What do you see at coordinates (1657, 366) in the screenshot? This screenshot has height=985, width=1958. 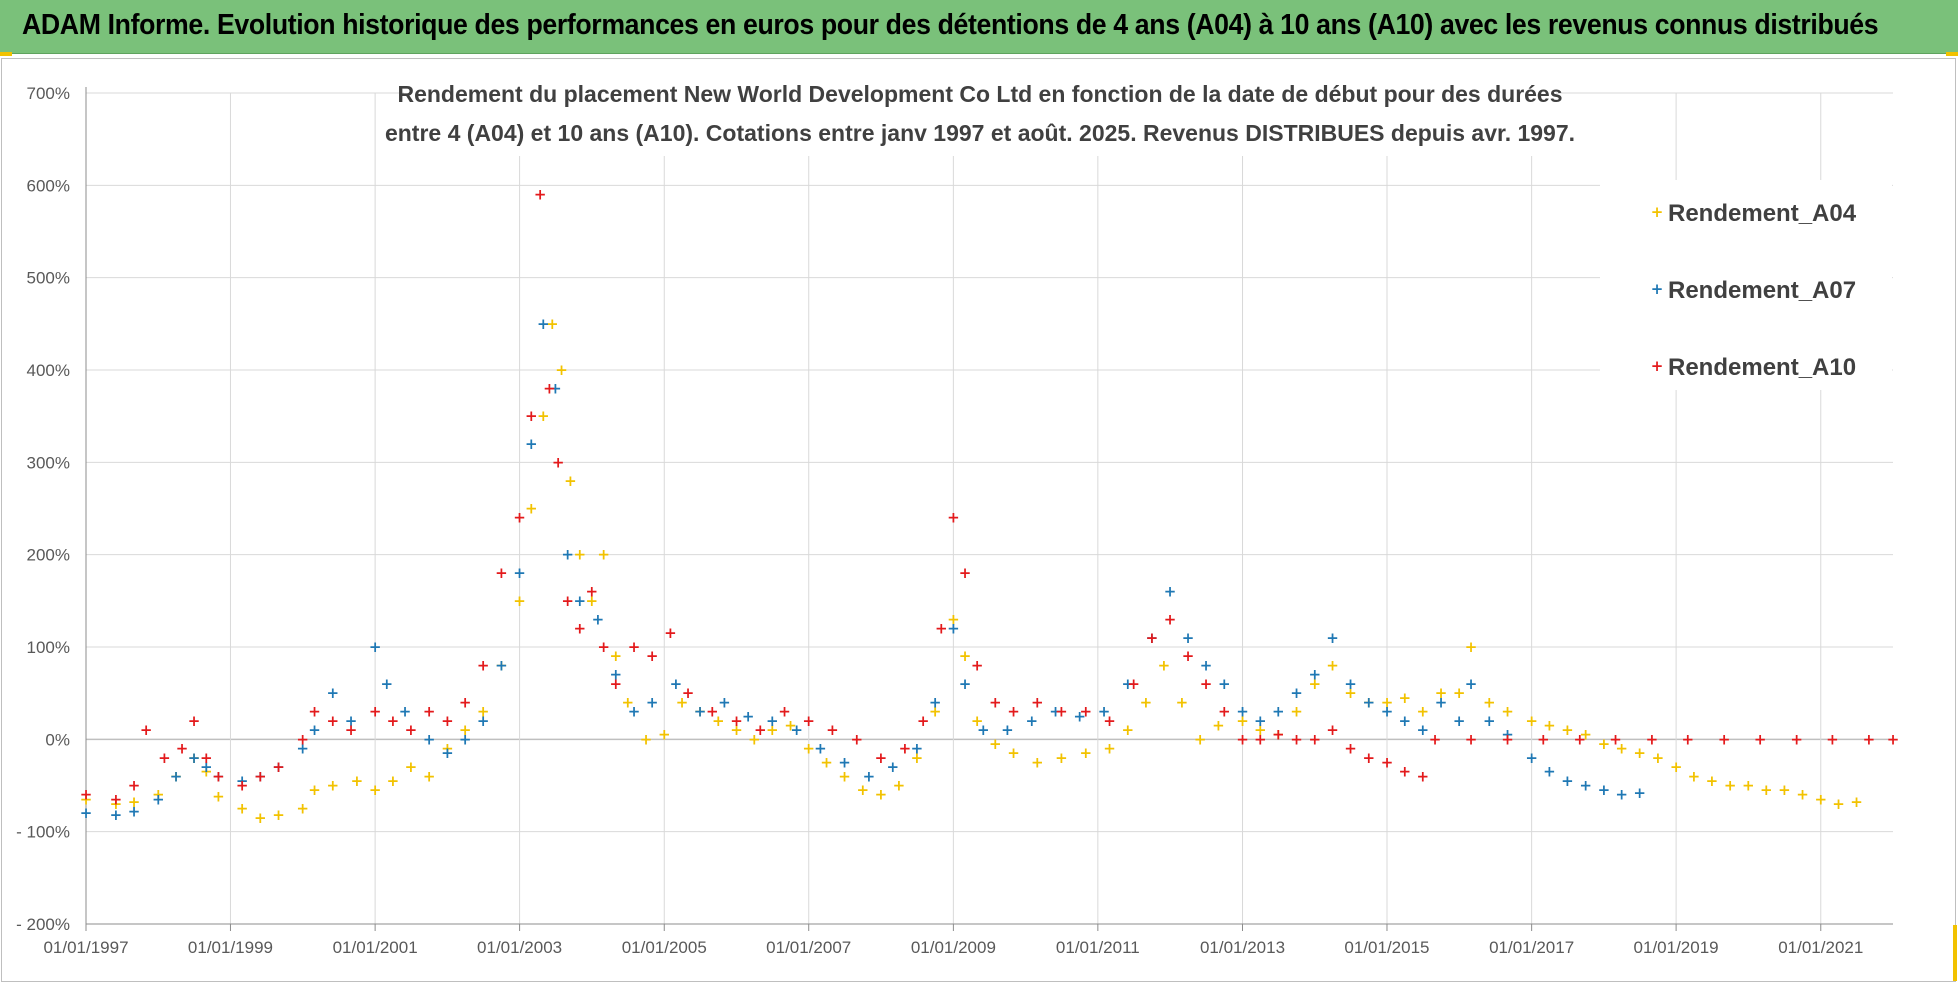 I see `legend-marker: +` at bounding box center [1657, 366].